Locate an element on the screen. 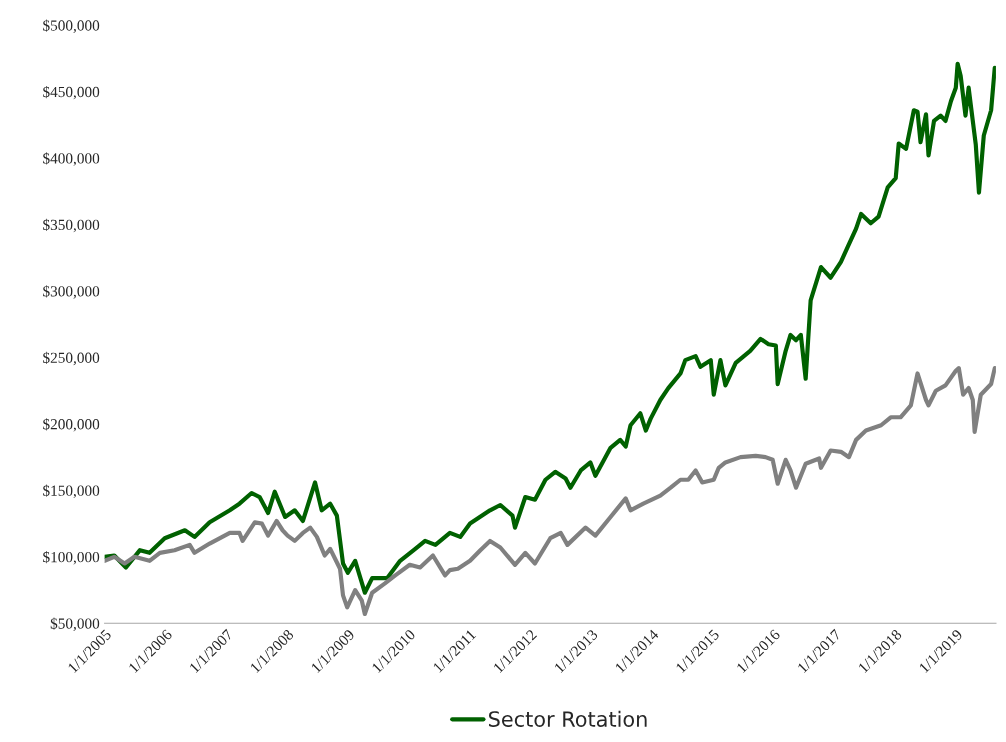  y-tick-label: $50,000 is located at coordinates (75, 624).